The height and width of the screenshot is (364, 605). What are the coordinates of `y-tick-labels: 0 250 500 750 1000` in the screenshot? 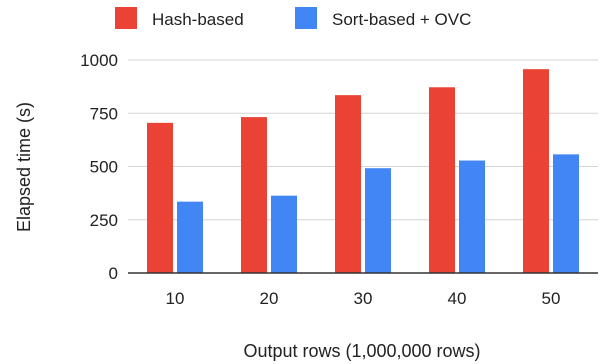 It's located at (99, 167).